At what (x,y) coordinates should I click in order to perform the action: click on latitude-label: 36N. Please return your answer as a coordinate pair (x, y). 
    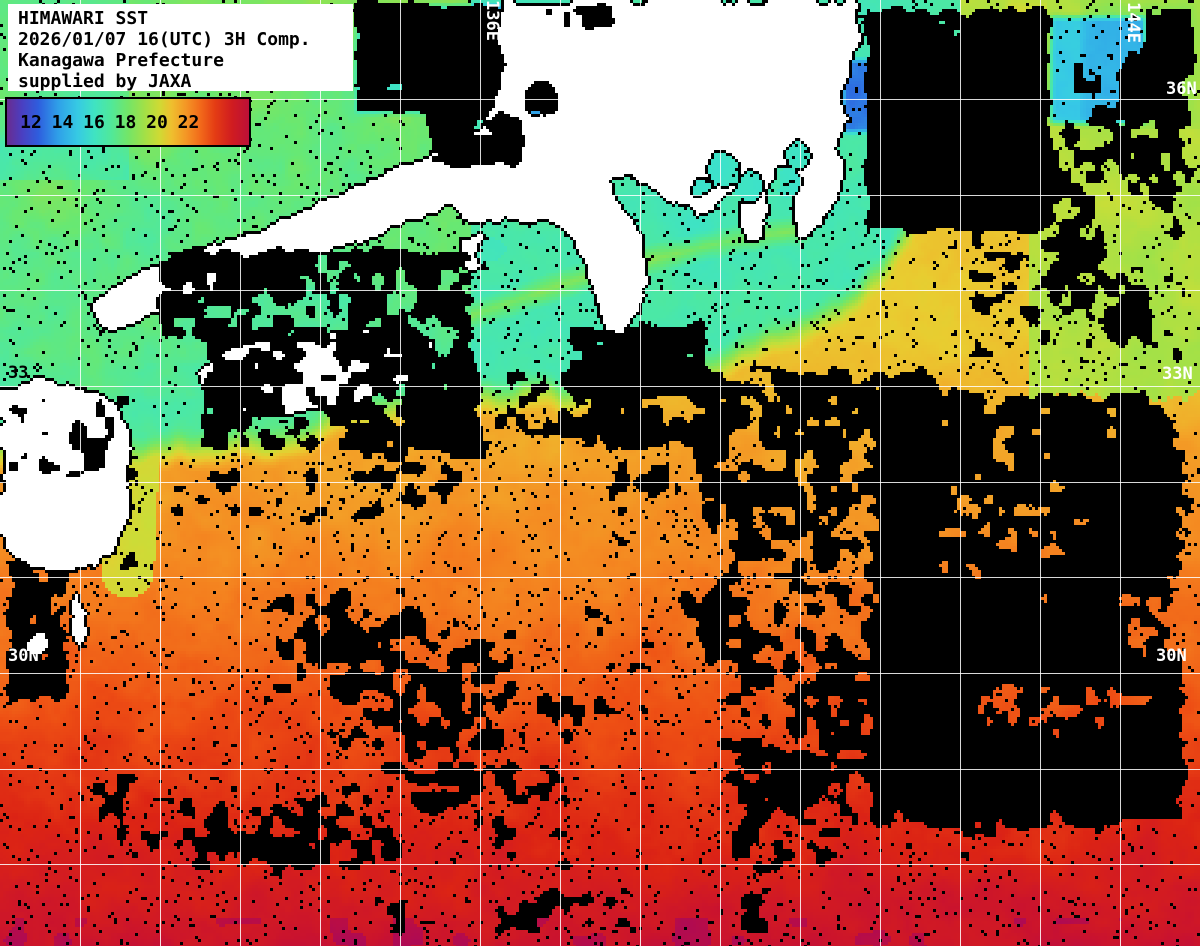
    Looking at the image, I should click on (1181, 89).